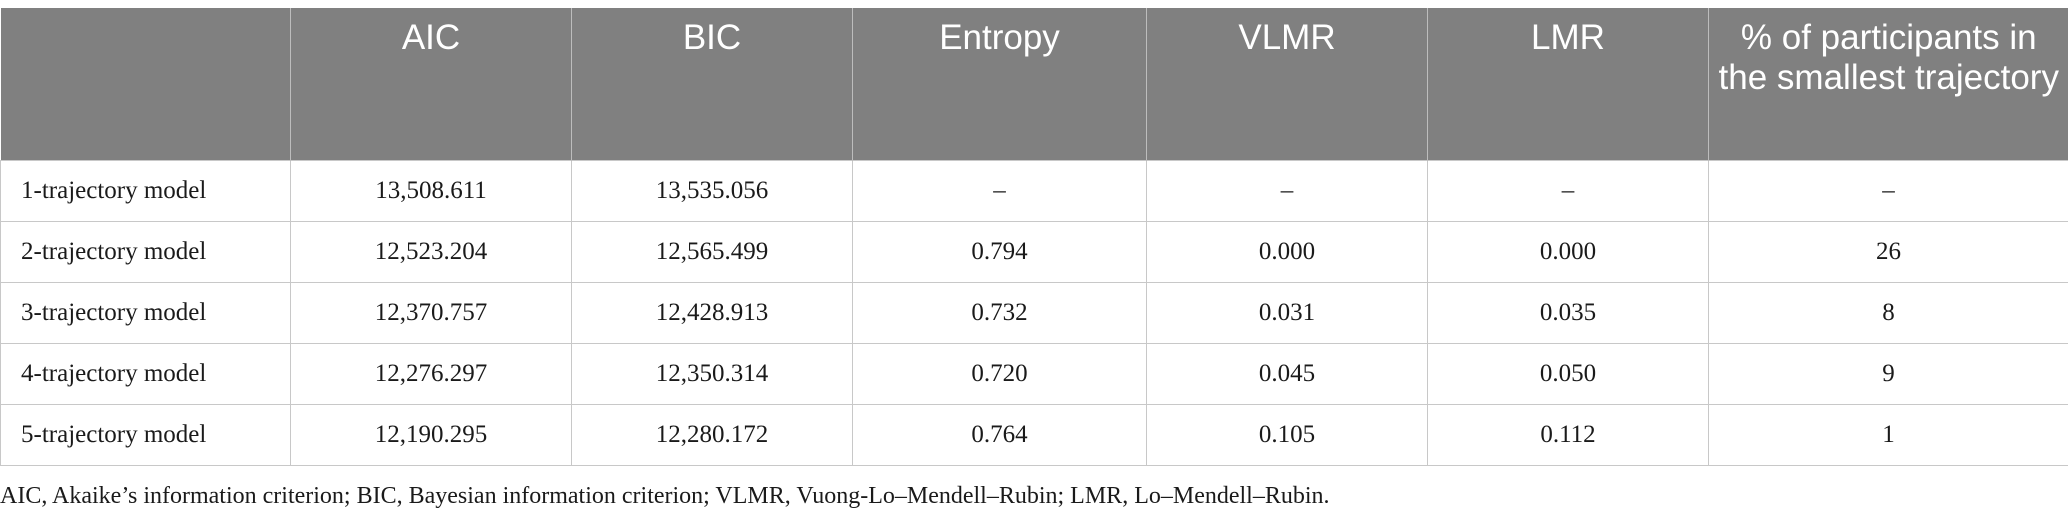 The width and height of the screenshot is (2068, 524). Describe the element at coordinates (1568, 84) in the screenshot. I see `header-cell-lmr: LMR` at that location.